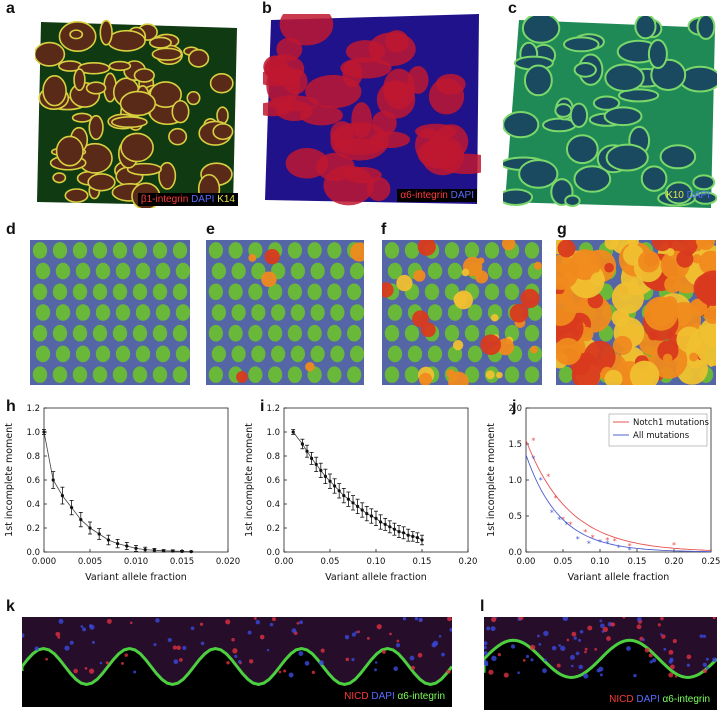  Describe the element at coordinates (284, 562) in the screenshot. I see `x-tick-label: 0.00` at that location.